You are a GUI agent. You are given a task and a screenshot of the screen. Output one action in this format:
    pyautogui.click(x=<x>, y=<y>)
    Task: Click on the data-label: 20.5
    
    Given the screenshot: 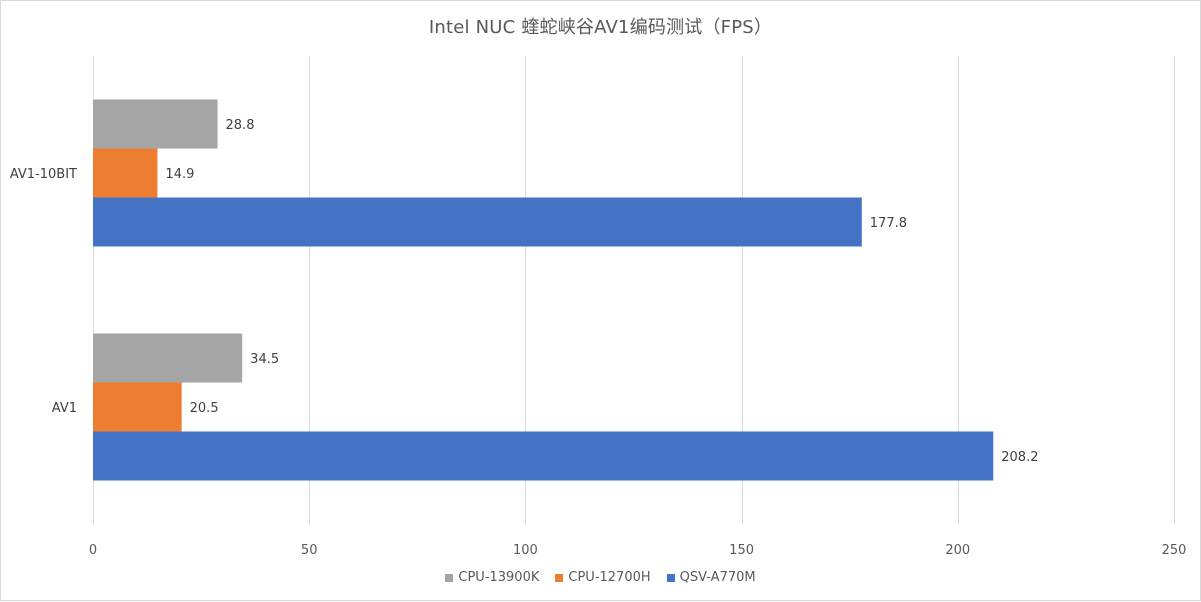 What is the action you would take?
    pyautogui.click(x=204, y=408)
    